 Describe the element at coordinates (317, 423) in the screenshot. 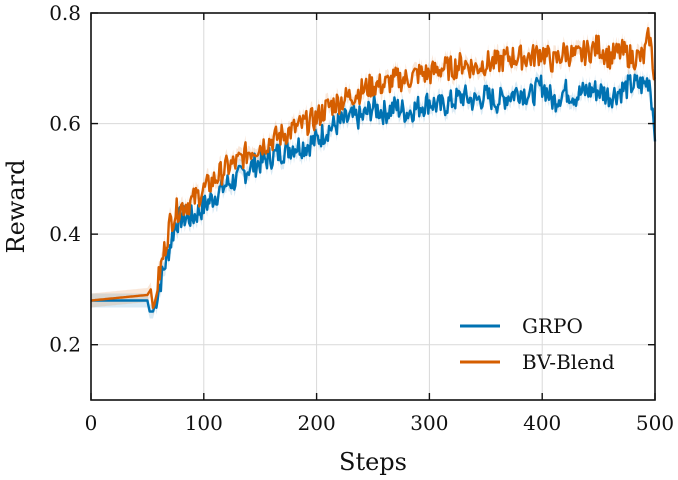

I see `x-tick-label: 200` at that location.